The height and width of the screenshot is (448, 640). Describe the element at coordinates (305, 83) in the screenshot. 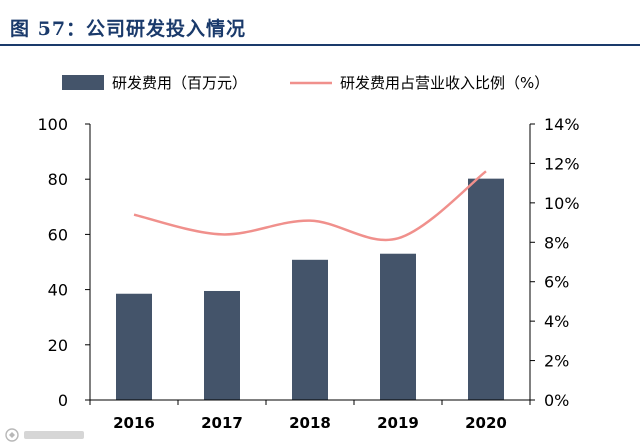

I see `legend: 研发费用（百万元） 研发费用占营业收入比例（%）` at that location.